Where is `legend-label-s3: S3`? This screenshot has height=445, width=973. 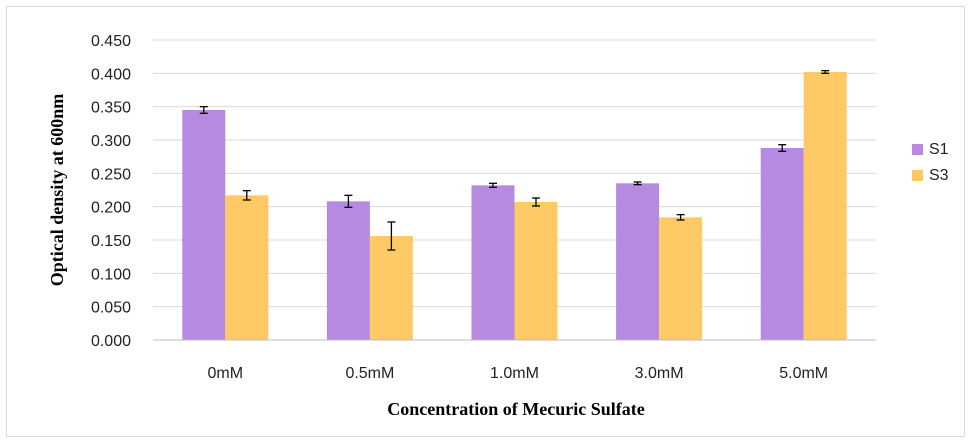
legend-label-s3: S3 is located at coordinates (939, 175).